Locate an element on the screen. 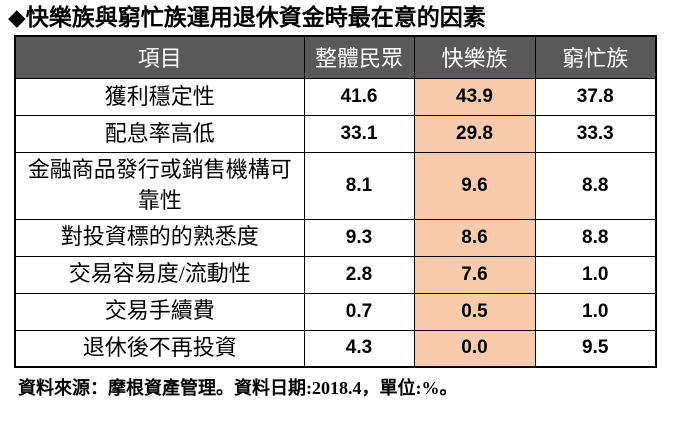 The width and height of the screenshot is (680, 427). cell-working-poor-group: 37.8 is located at coordinates (595, 97).